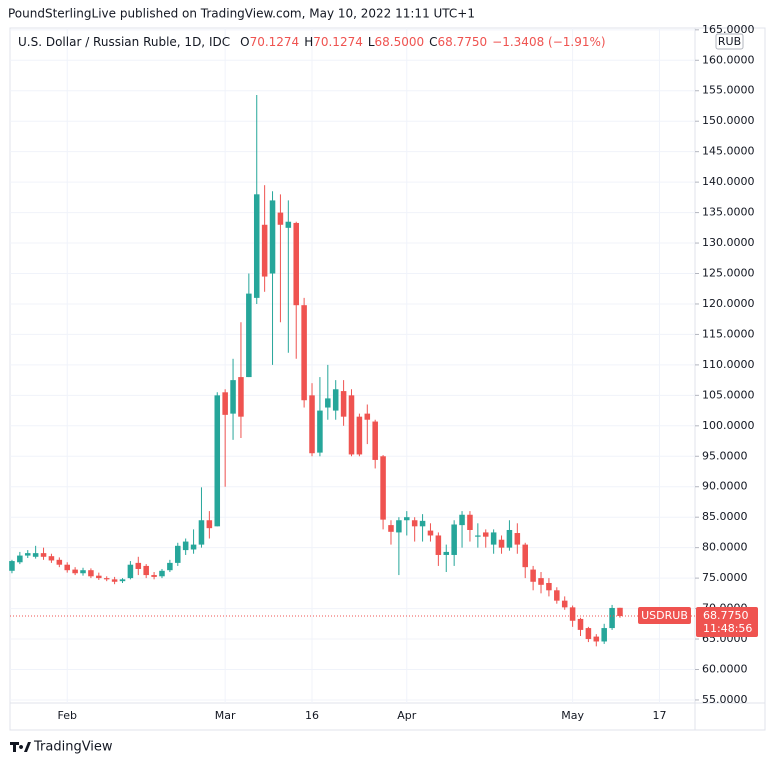 Image resolution: width=774 pixels, height=765 pixels. Describe the element at coordinates (725, 577) in the screenshot. I see `y-tick-label: 75.0000` at that location.